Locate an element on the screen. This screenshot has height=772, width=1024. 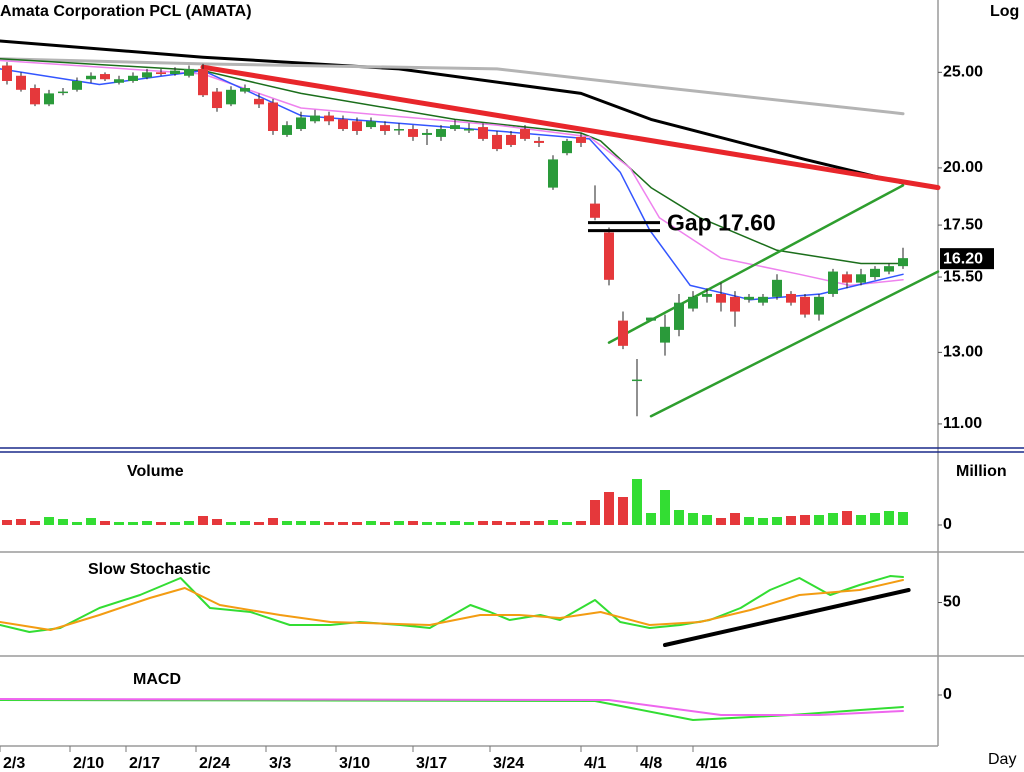
x-tick-label: 4/1 is located at coordinates (595, 763).